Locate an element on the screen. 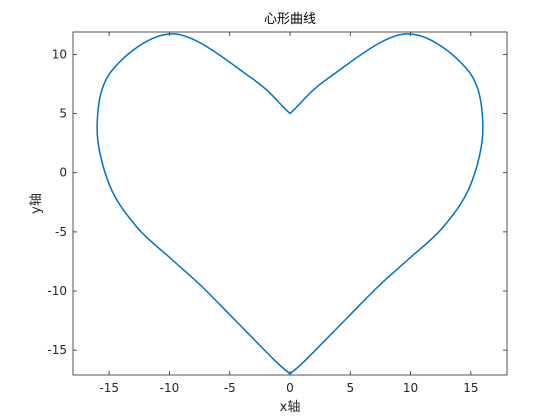  x-tick-label: 0 is located at coordinates (290, 388).